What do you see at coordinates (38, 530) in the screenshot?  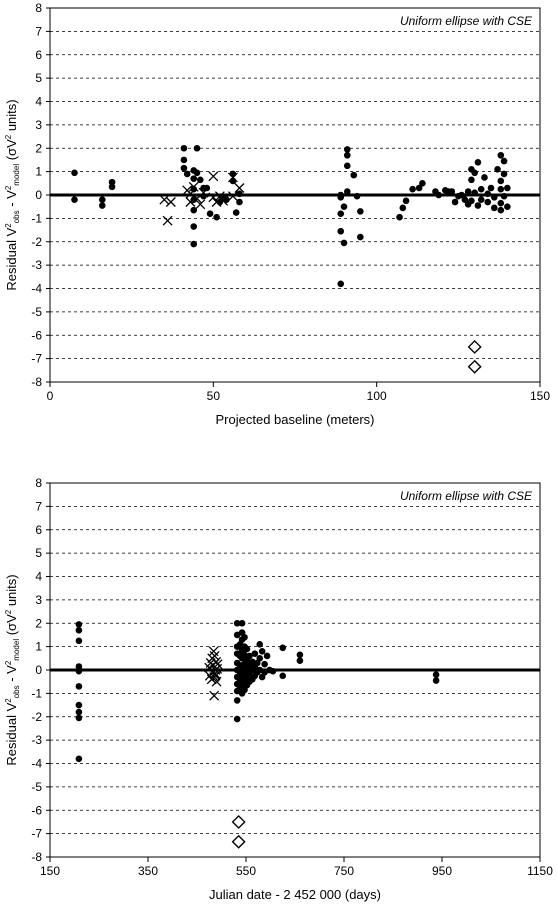 I see `y-tick-label: 6` at bounding box center [38, 530].